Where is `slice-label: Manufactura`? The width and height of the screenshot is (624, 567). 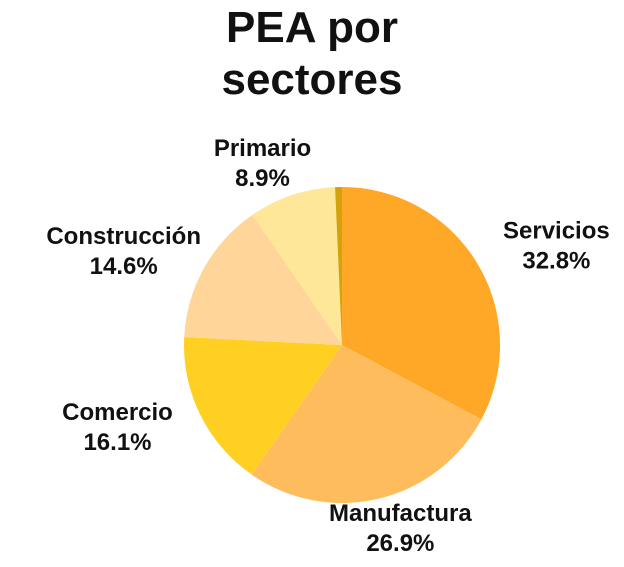 slice-label: Manufactura is located at coordinates (400, 513).